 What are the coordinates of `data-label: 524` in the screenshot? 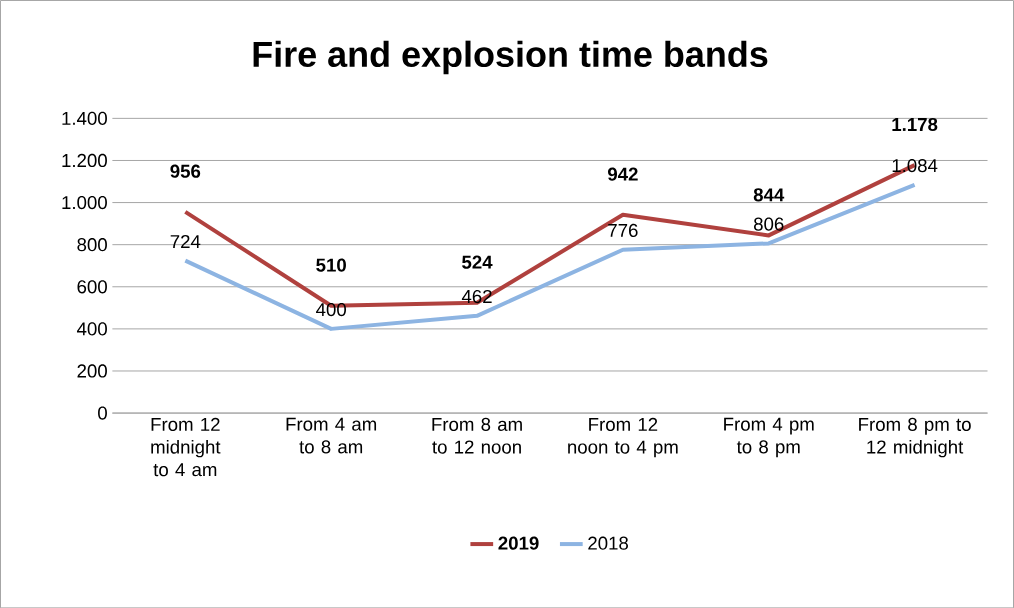 It's located at (477, 262).